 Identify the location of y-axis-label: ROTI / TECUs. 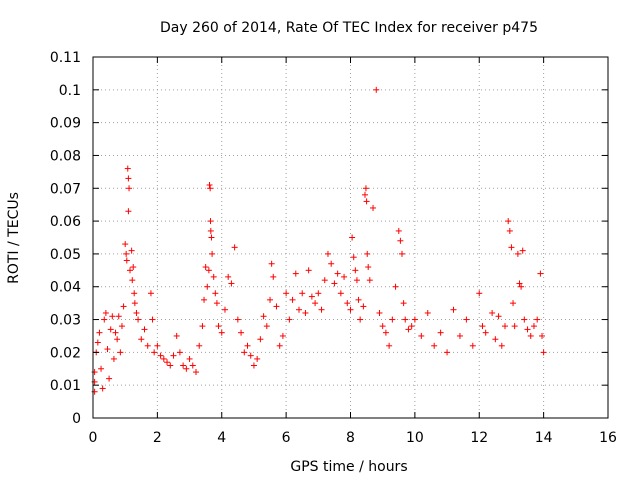
(14, 238).